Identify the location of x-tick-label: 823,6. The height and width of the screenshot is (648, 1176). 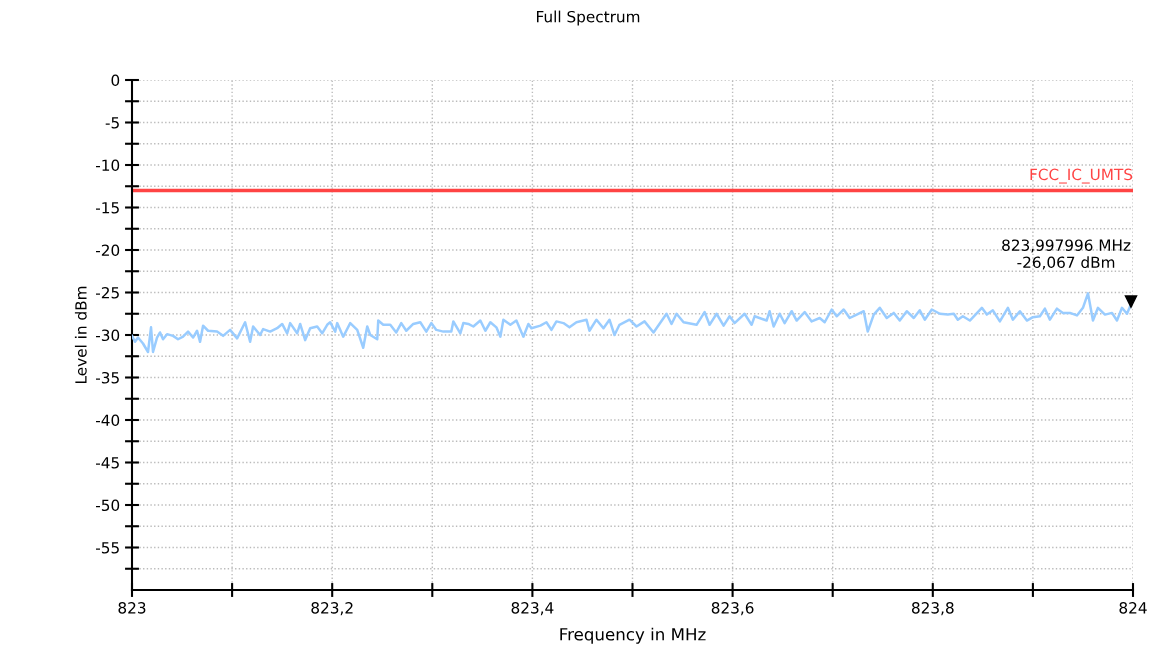
(732, 609).